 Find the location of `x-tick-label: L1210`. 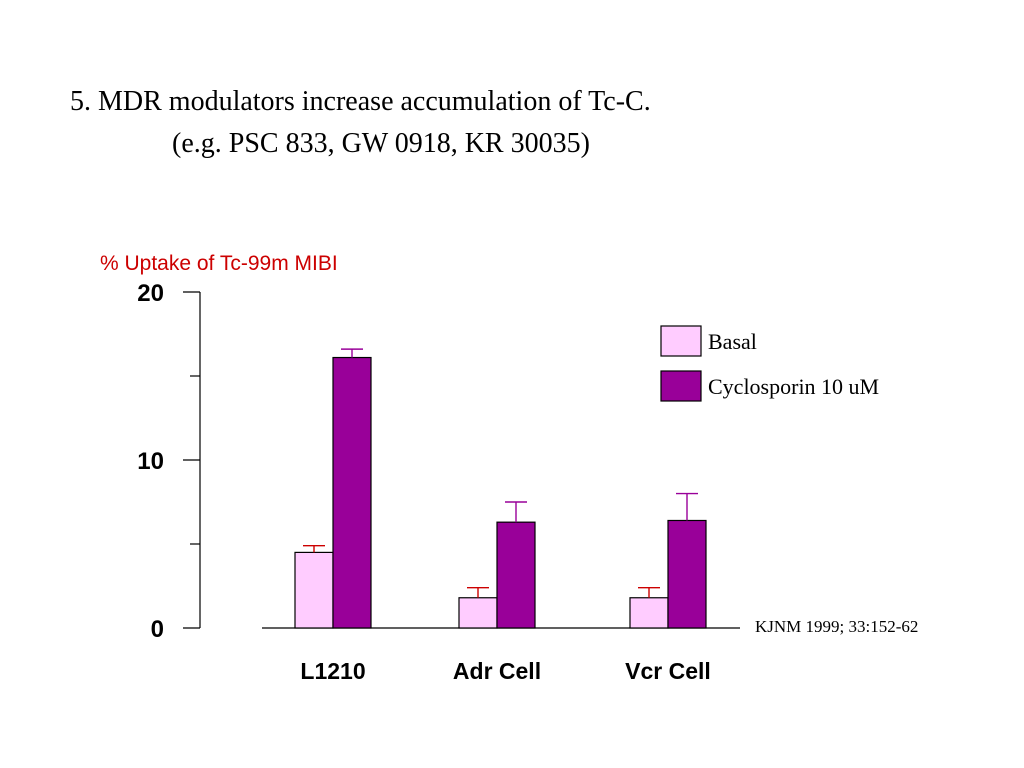

x-tick-label: L1210 is located at coordinates (332, 671).